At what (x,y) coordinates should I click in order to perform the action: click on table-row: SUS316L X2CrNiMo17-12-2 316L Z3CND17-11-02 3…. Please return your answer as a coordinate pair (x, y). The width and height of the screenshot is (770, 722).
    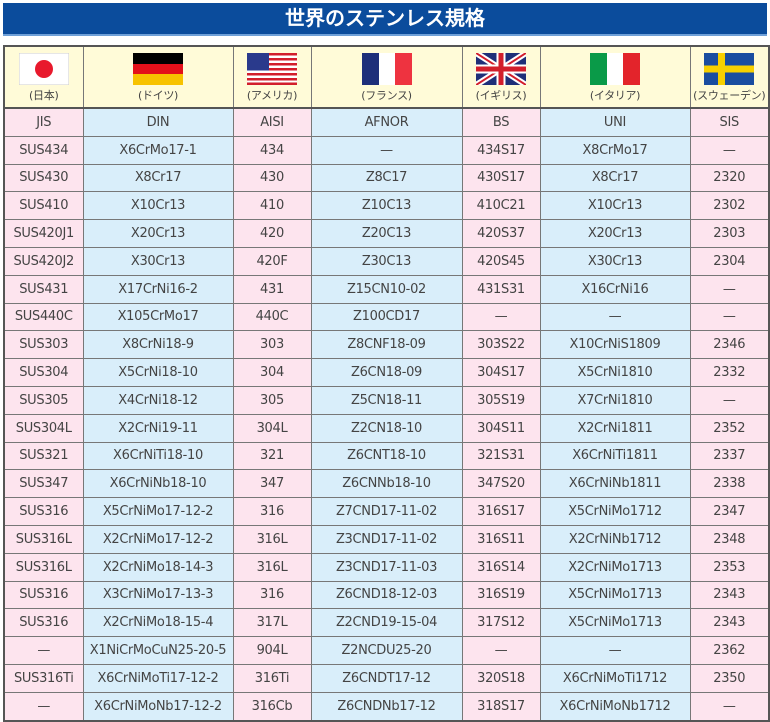
    Looking at the image, I should click on (386, 539).